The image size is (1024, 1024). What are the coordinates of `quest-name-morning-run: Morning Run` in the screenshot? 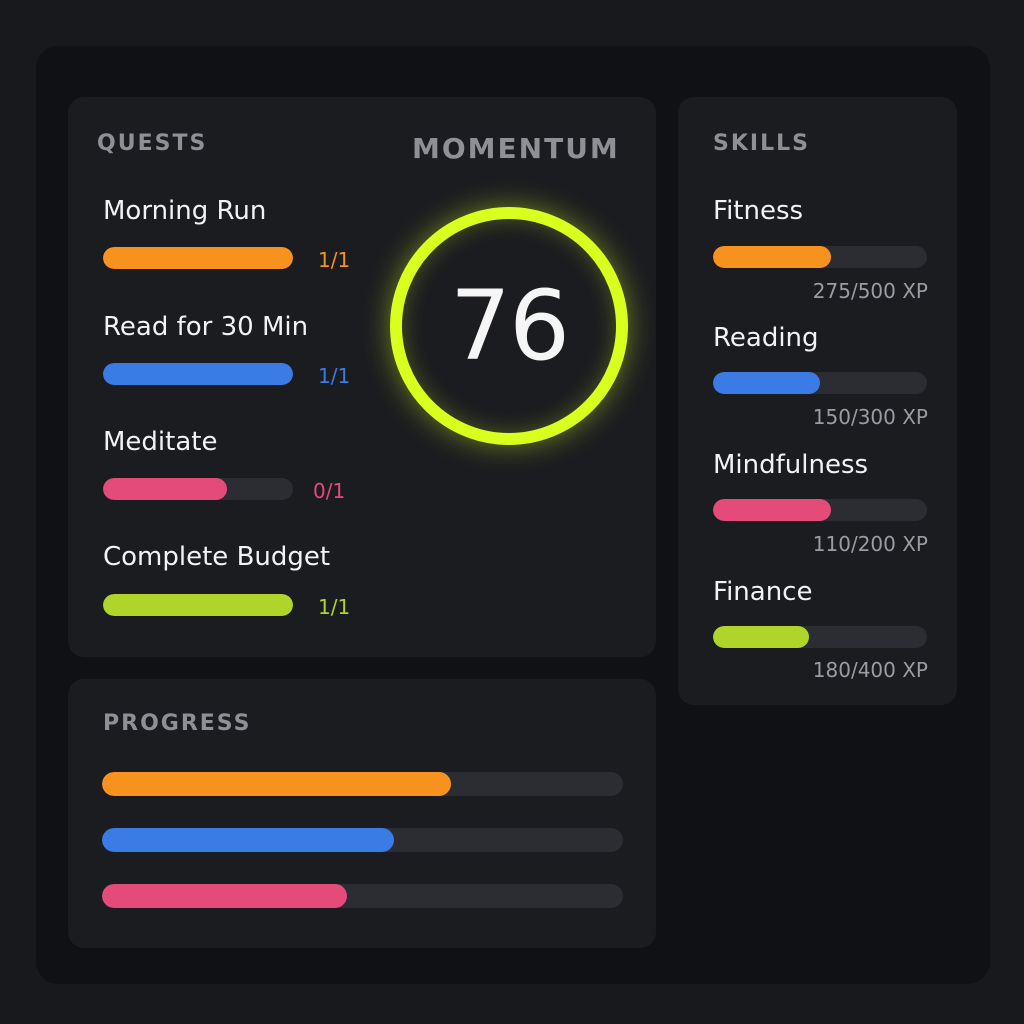 It's located at (185, 211).